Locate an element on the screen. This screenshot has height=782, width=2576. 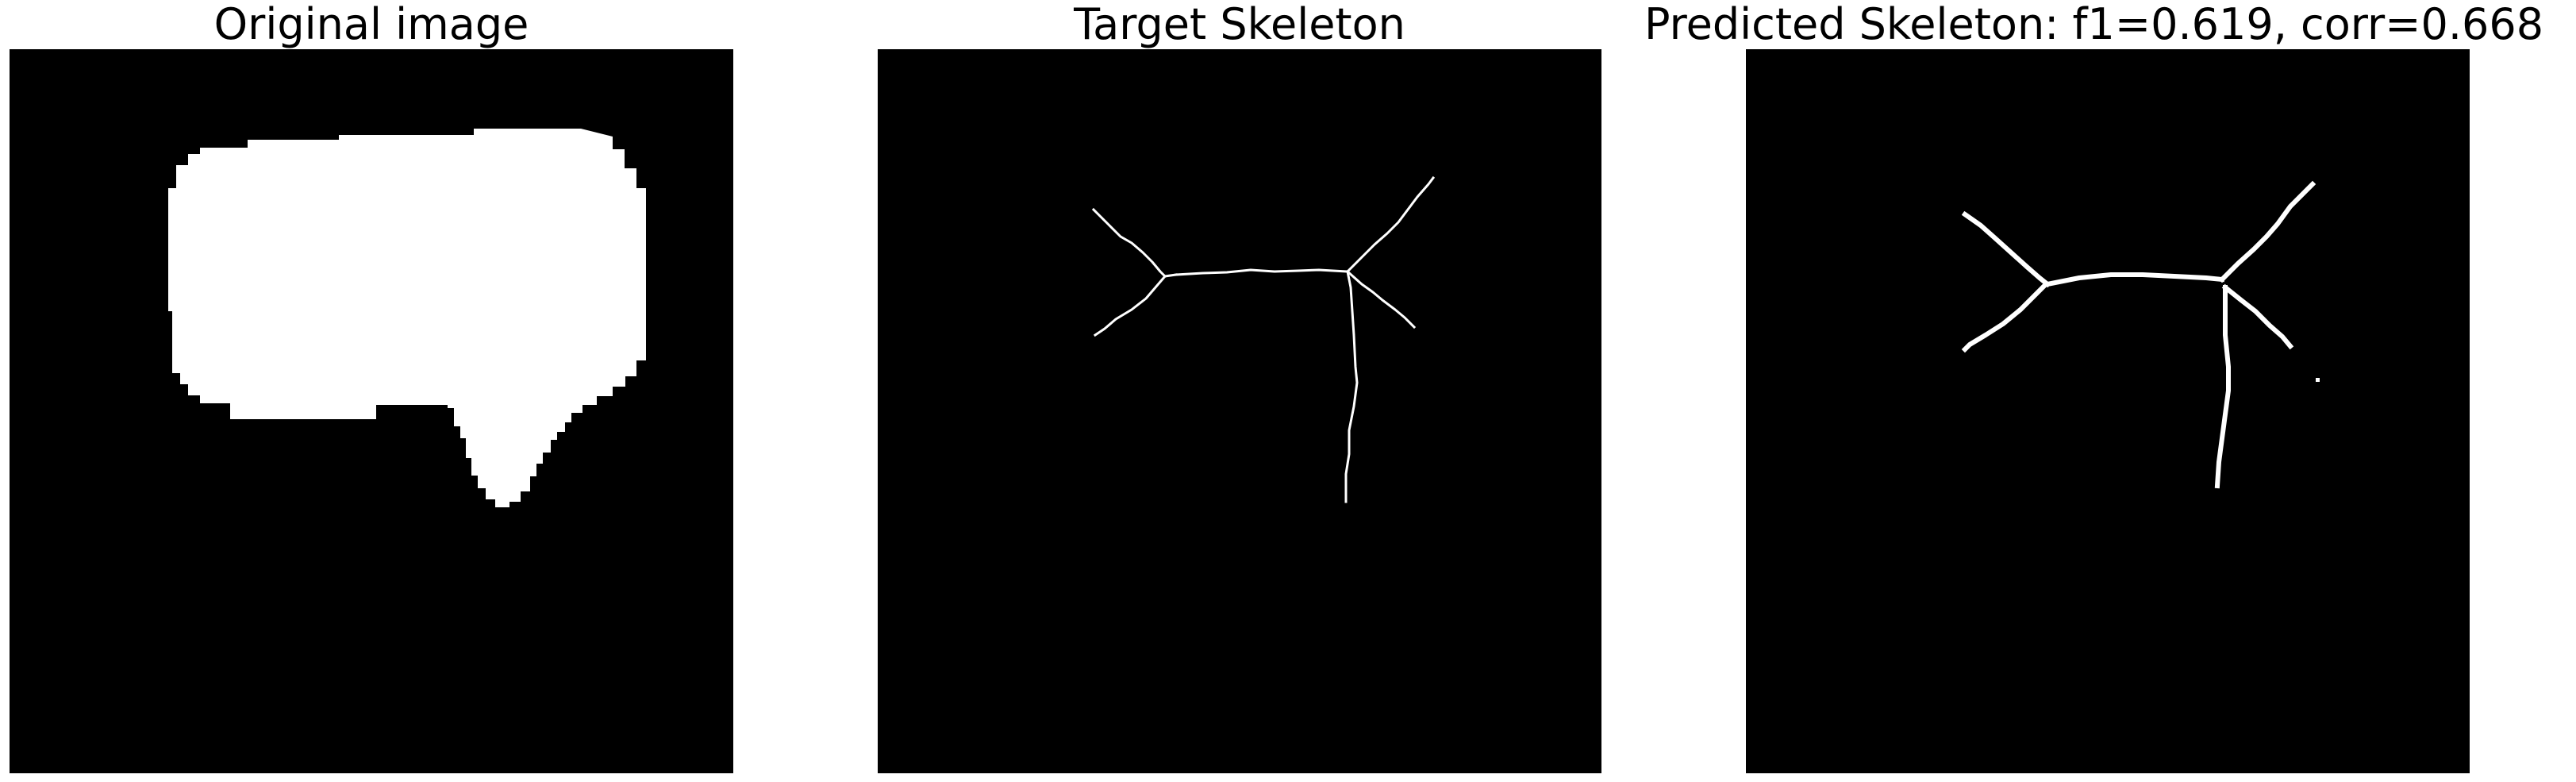
predicted-branch-upper-left is located at coordinates (2006, 249).